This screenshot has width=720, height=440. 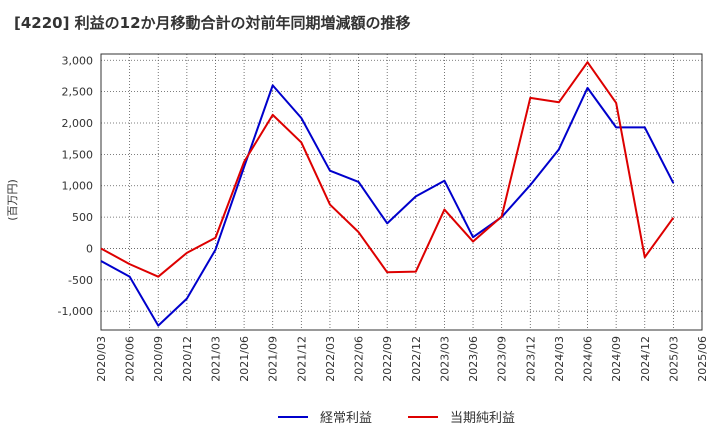 I want to click on y-tick-label: 2,500, so click(x=78, y=92).